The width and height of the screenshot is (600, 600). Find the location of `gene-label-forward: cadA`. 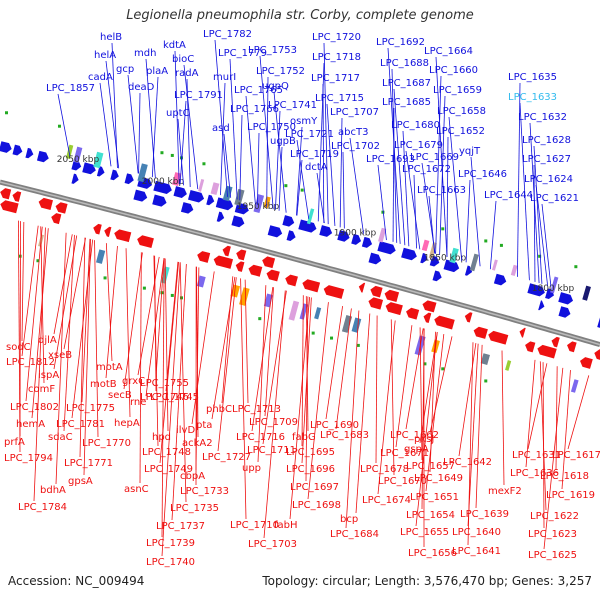

gene-label-forward: cadA is located at coordinates (100, 77).